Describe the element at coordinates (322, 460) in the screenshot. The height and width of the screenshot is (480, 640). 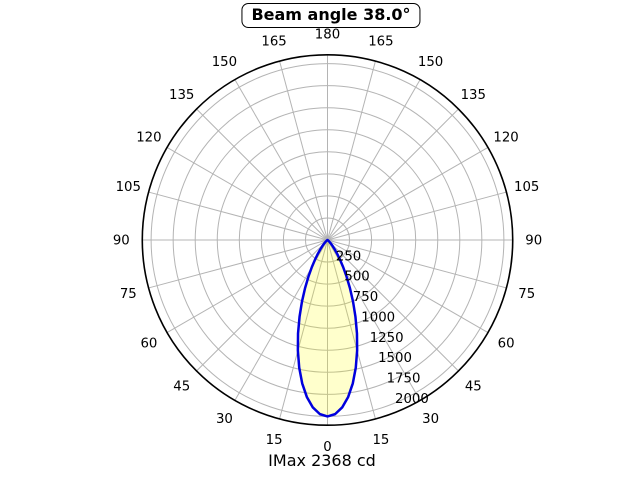
I see `imax-caption: IMax 2368 cd` at that location.